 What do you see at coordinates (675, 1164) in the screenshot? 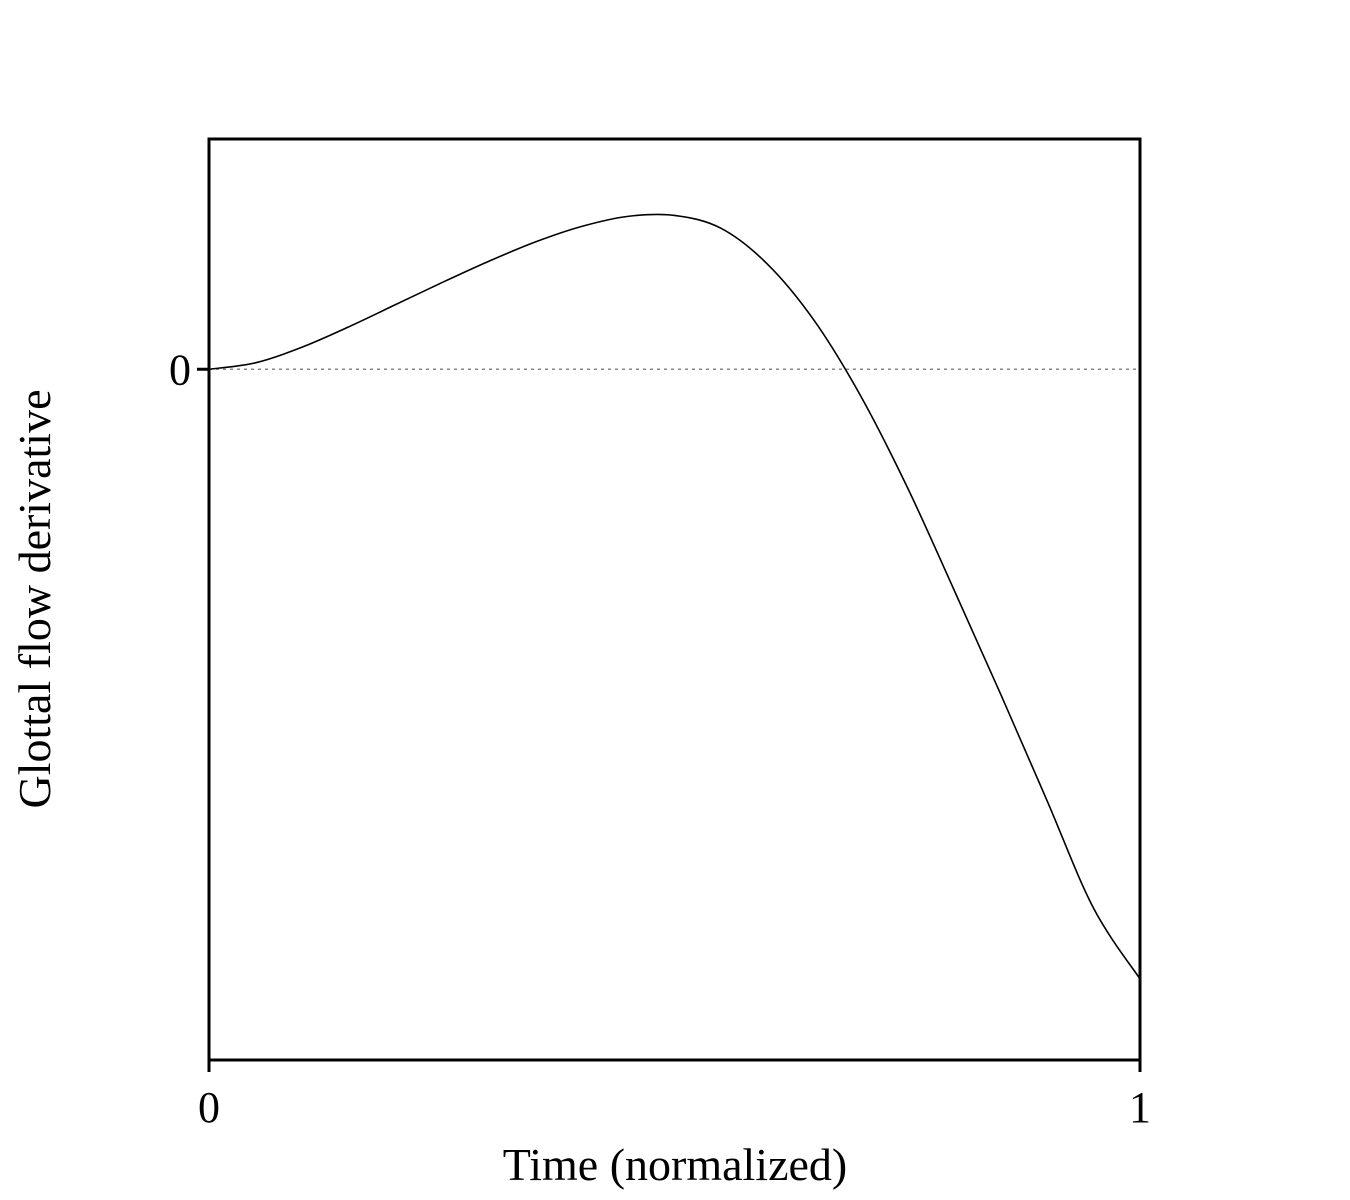
I see `x-axis-title: Time (normalized)` at bounding box center [675, 1164].